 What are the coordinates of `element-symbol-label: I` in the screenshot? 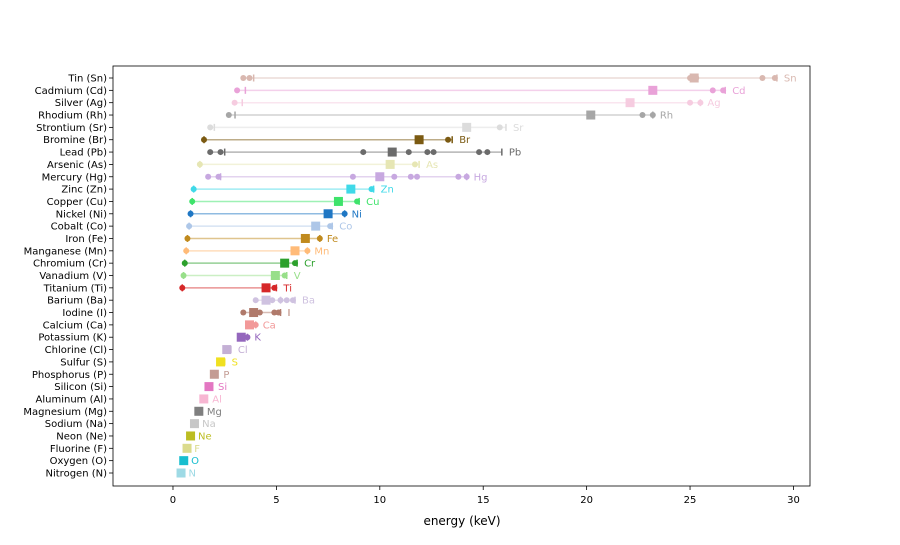 It's located at (289, 313).